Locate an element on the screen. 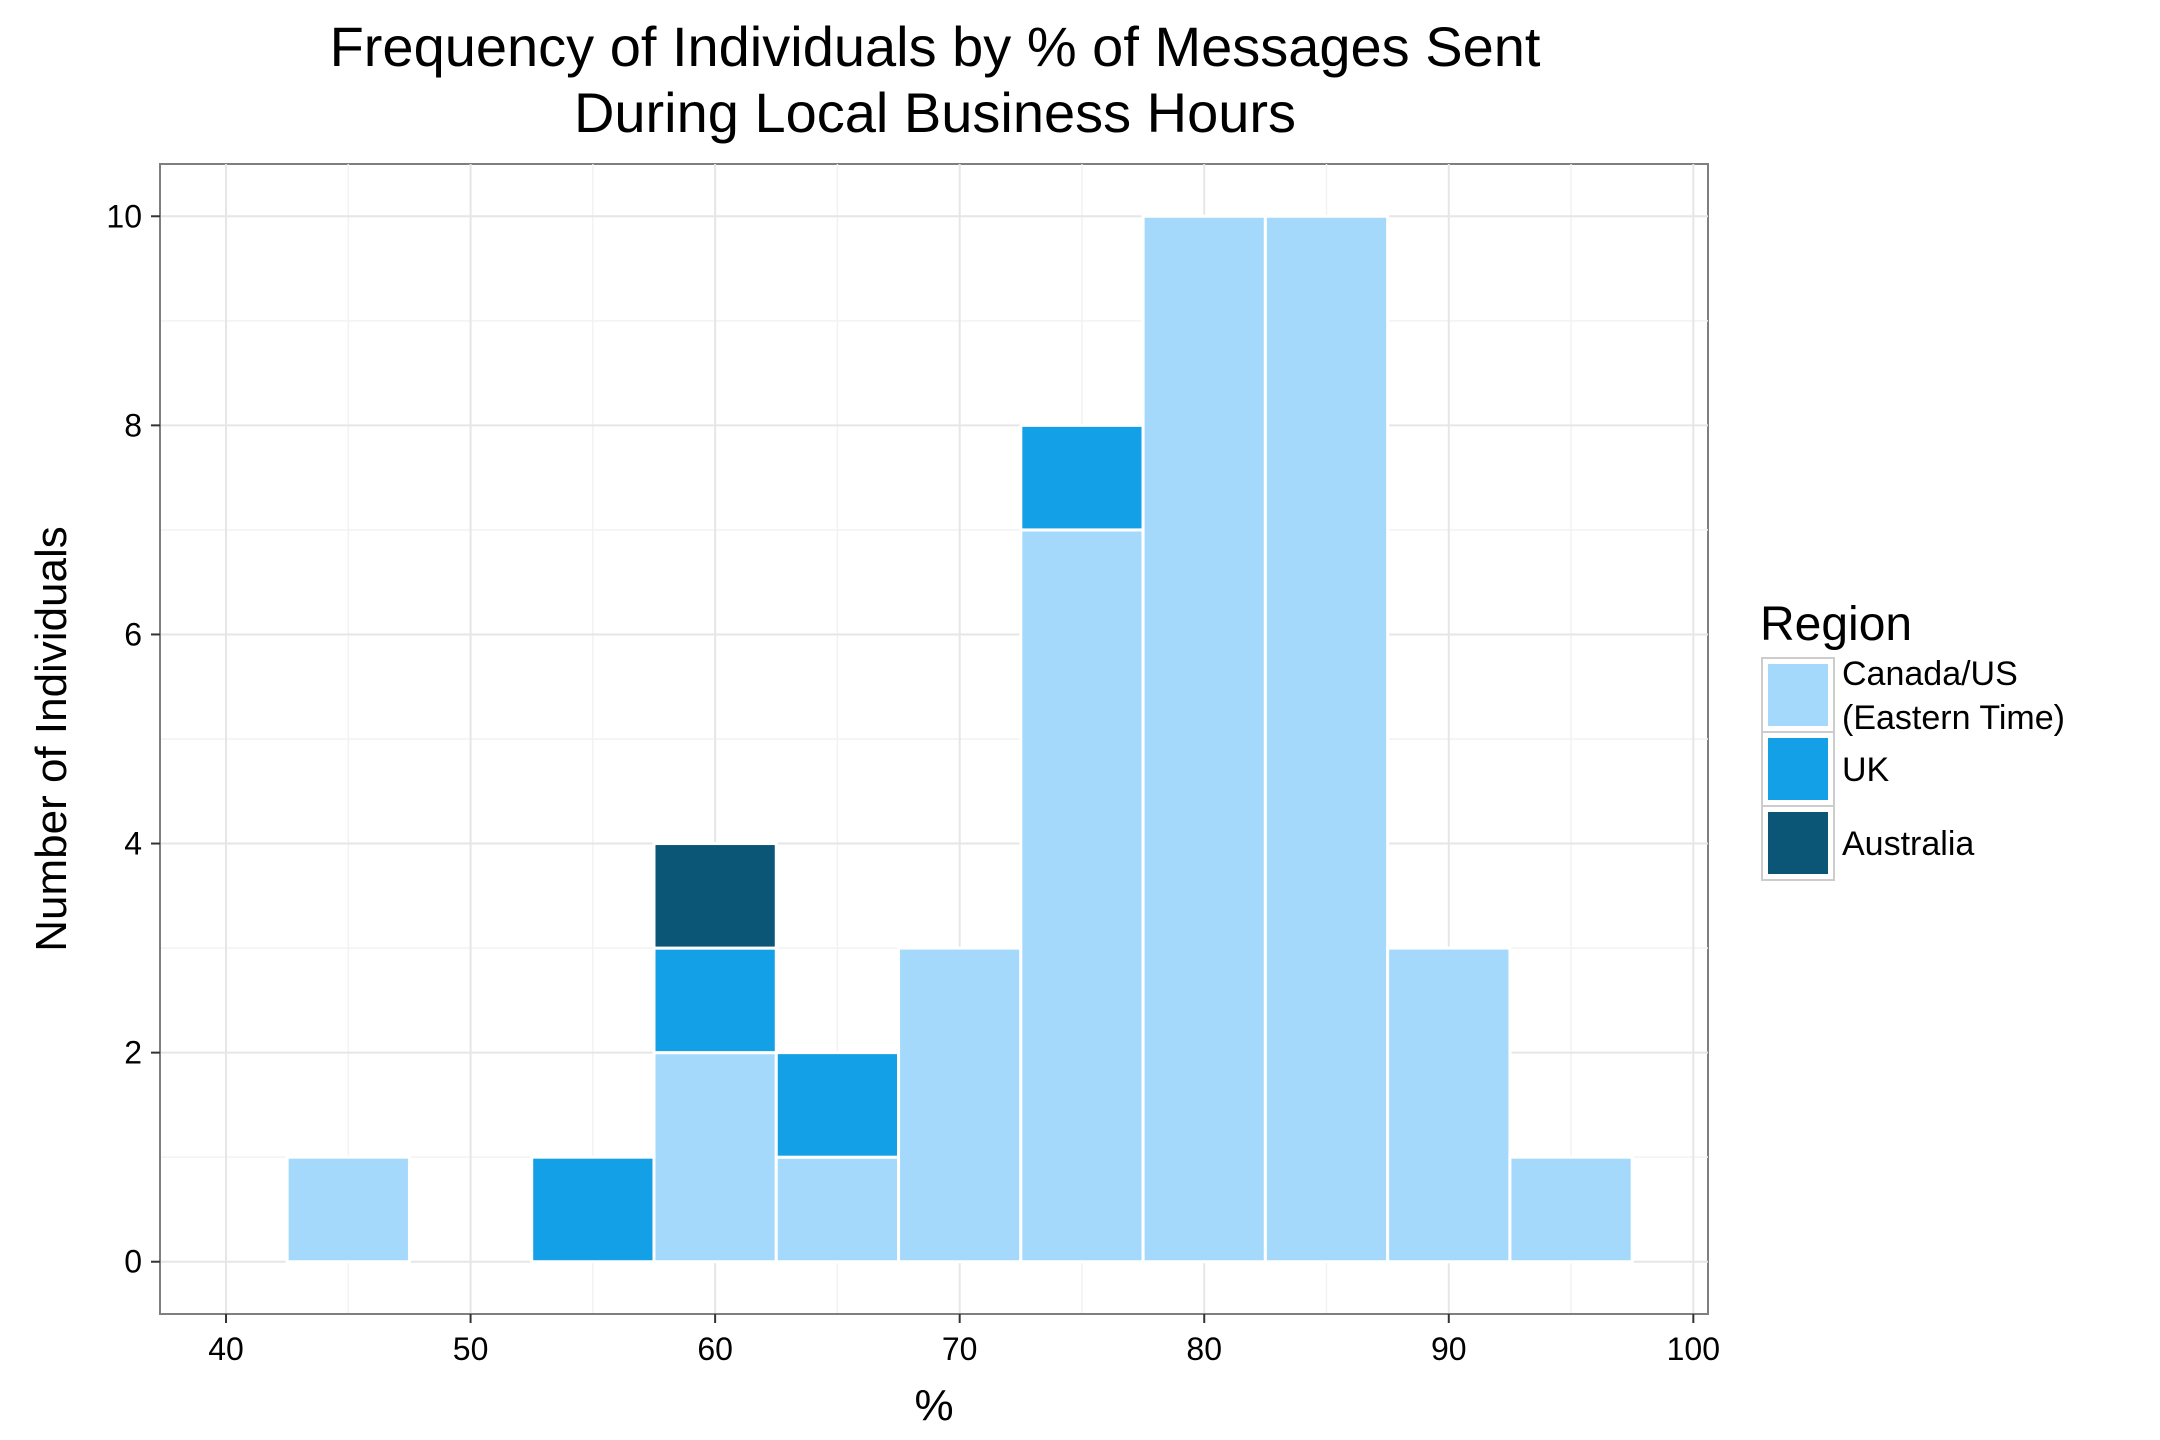 This screenshot has height=1440, width=2160. y-tick-label: 8 is located at coordinates (133, 425).